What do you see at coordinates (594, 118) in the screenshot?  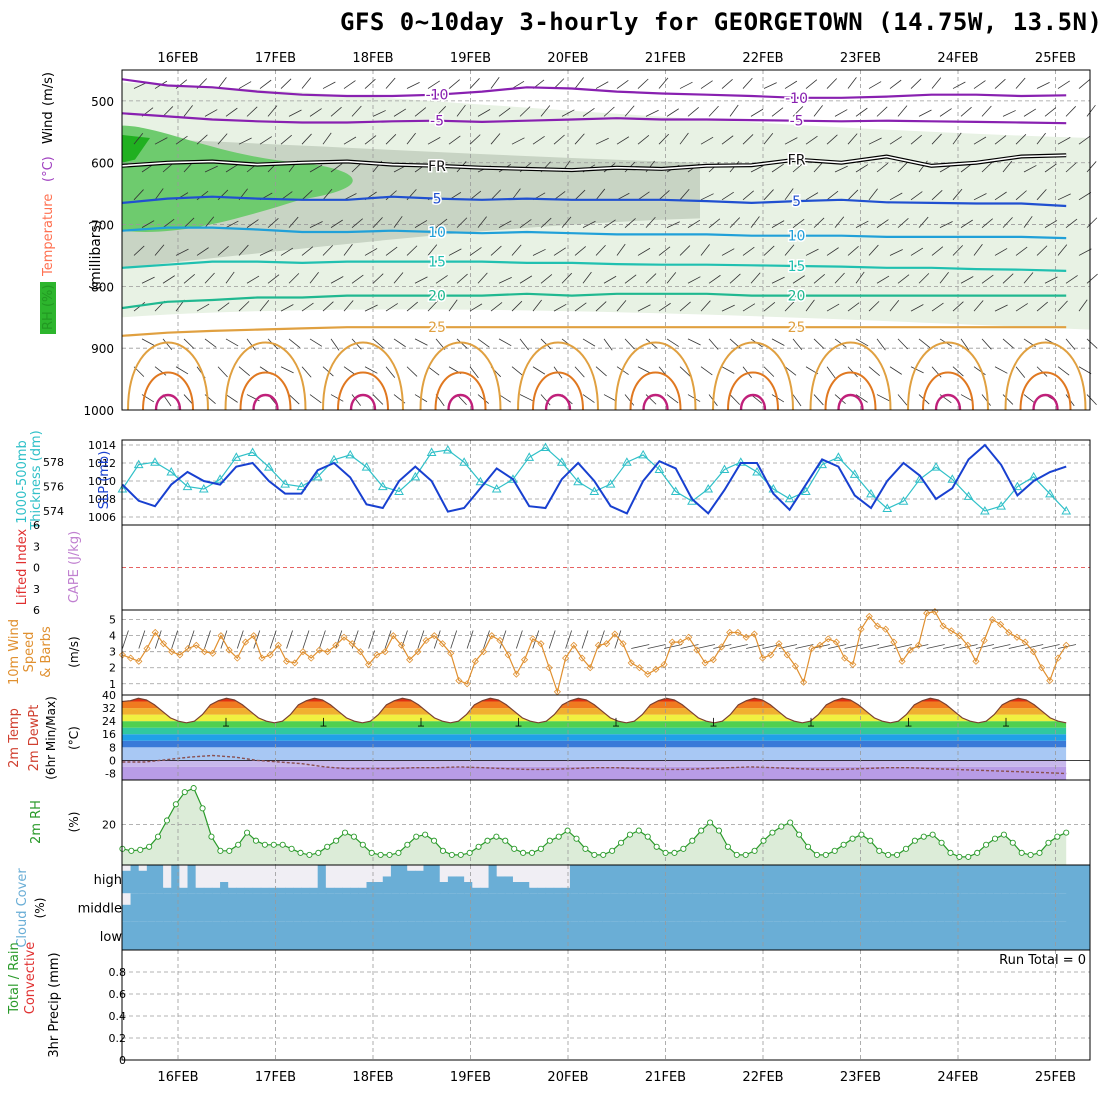 I see `temp-contour` at bounding box center [594, 118].